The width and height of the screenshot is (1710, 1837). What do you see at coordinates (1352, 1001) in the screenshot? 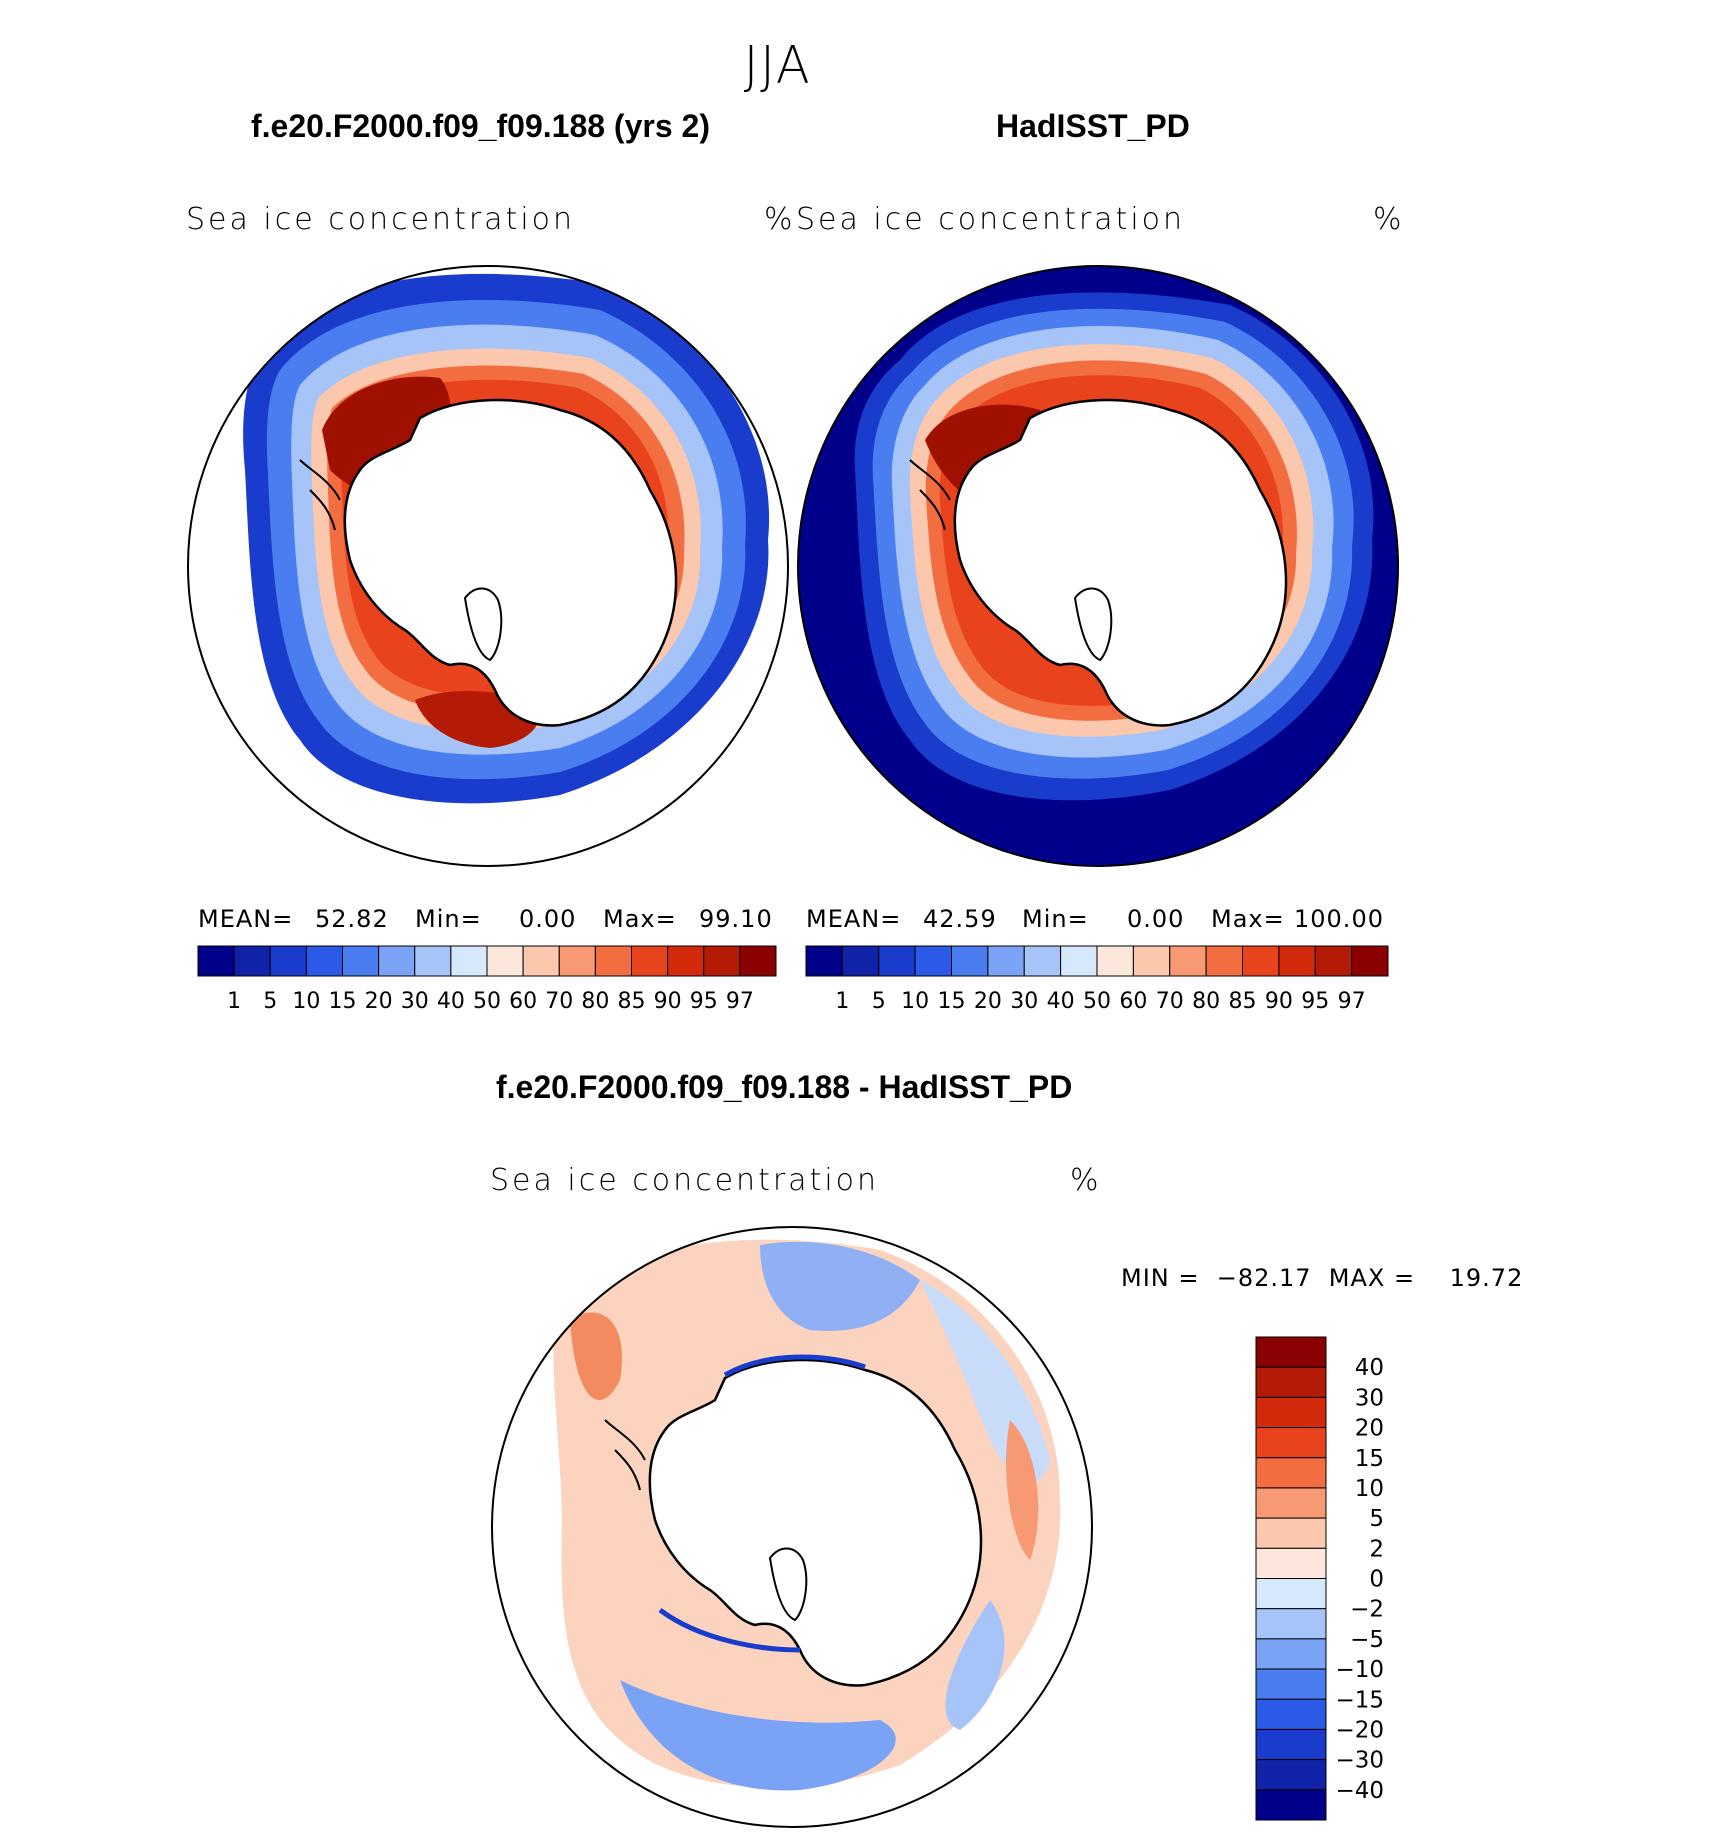
I see `panel-2-colorbar-tick-label: 97` at bounding box center [1352, 1001].